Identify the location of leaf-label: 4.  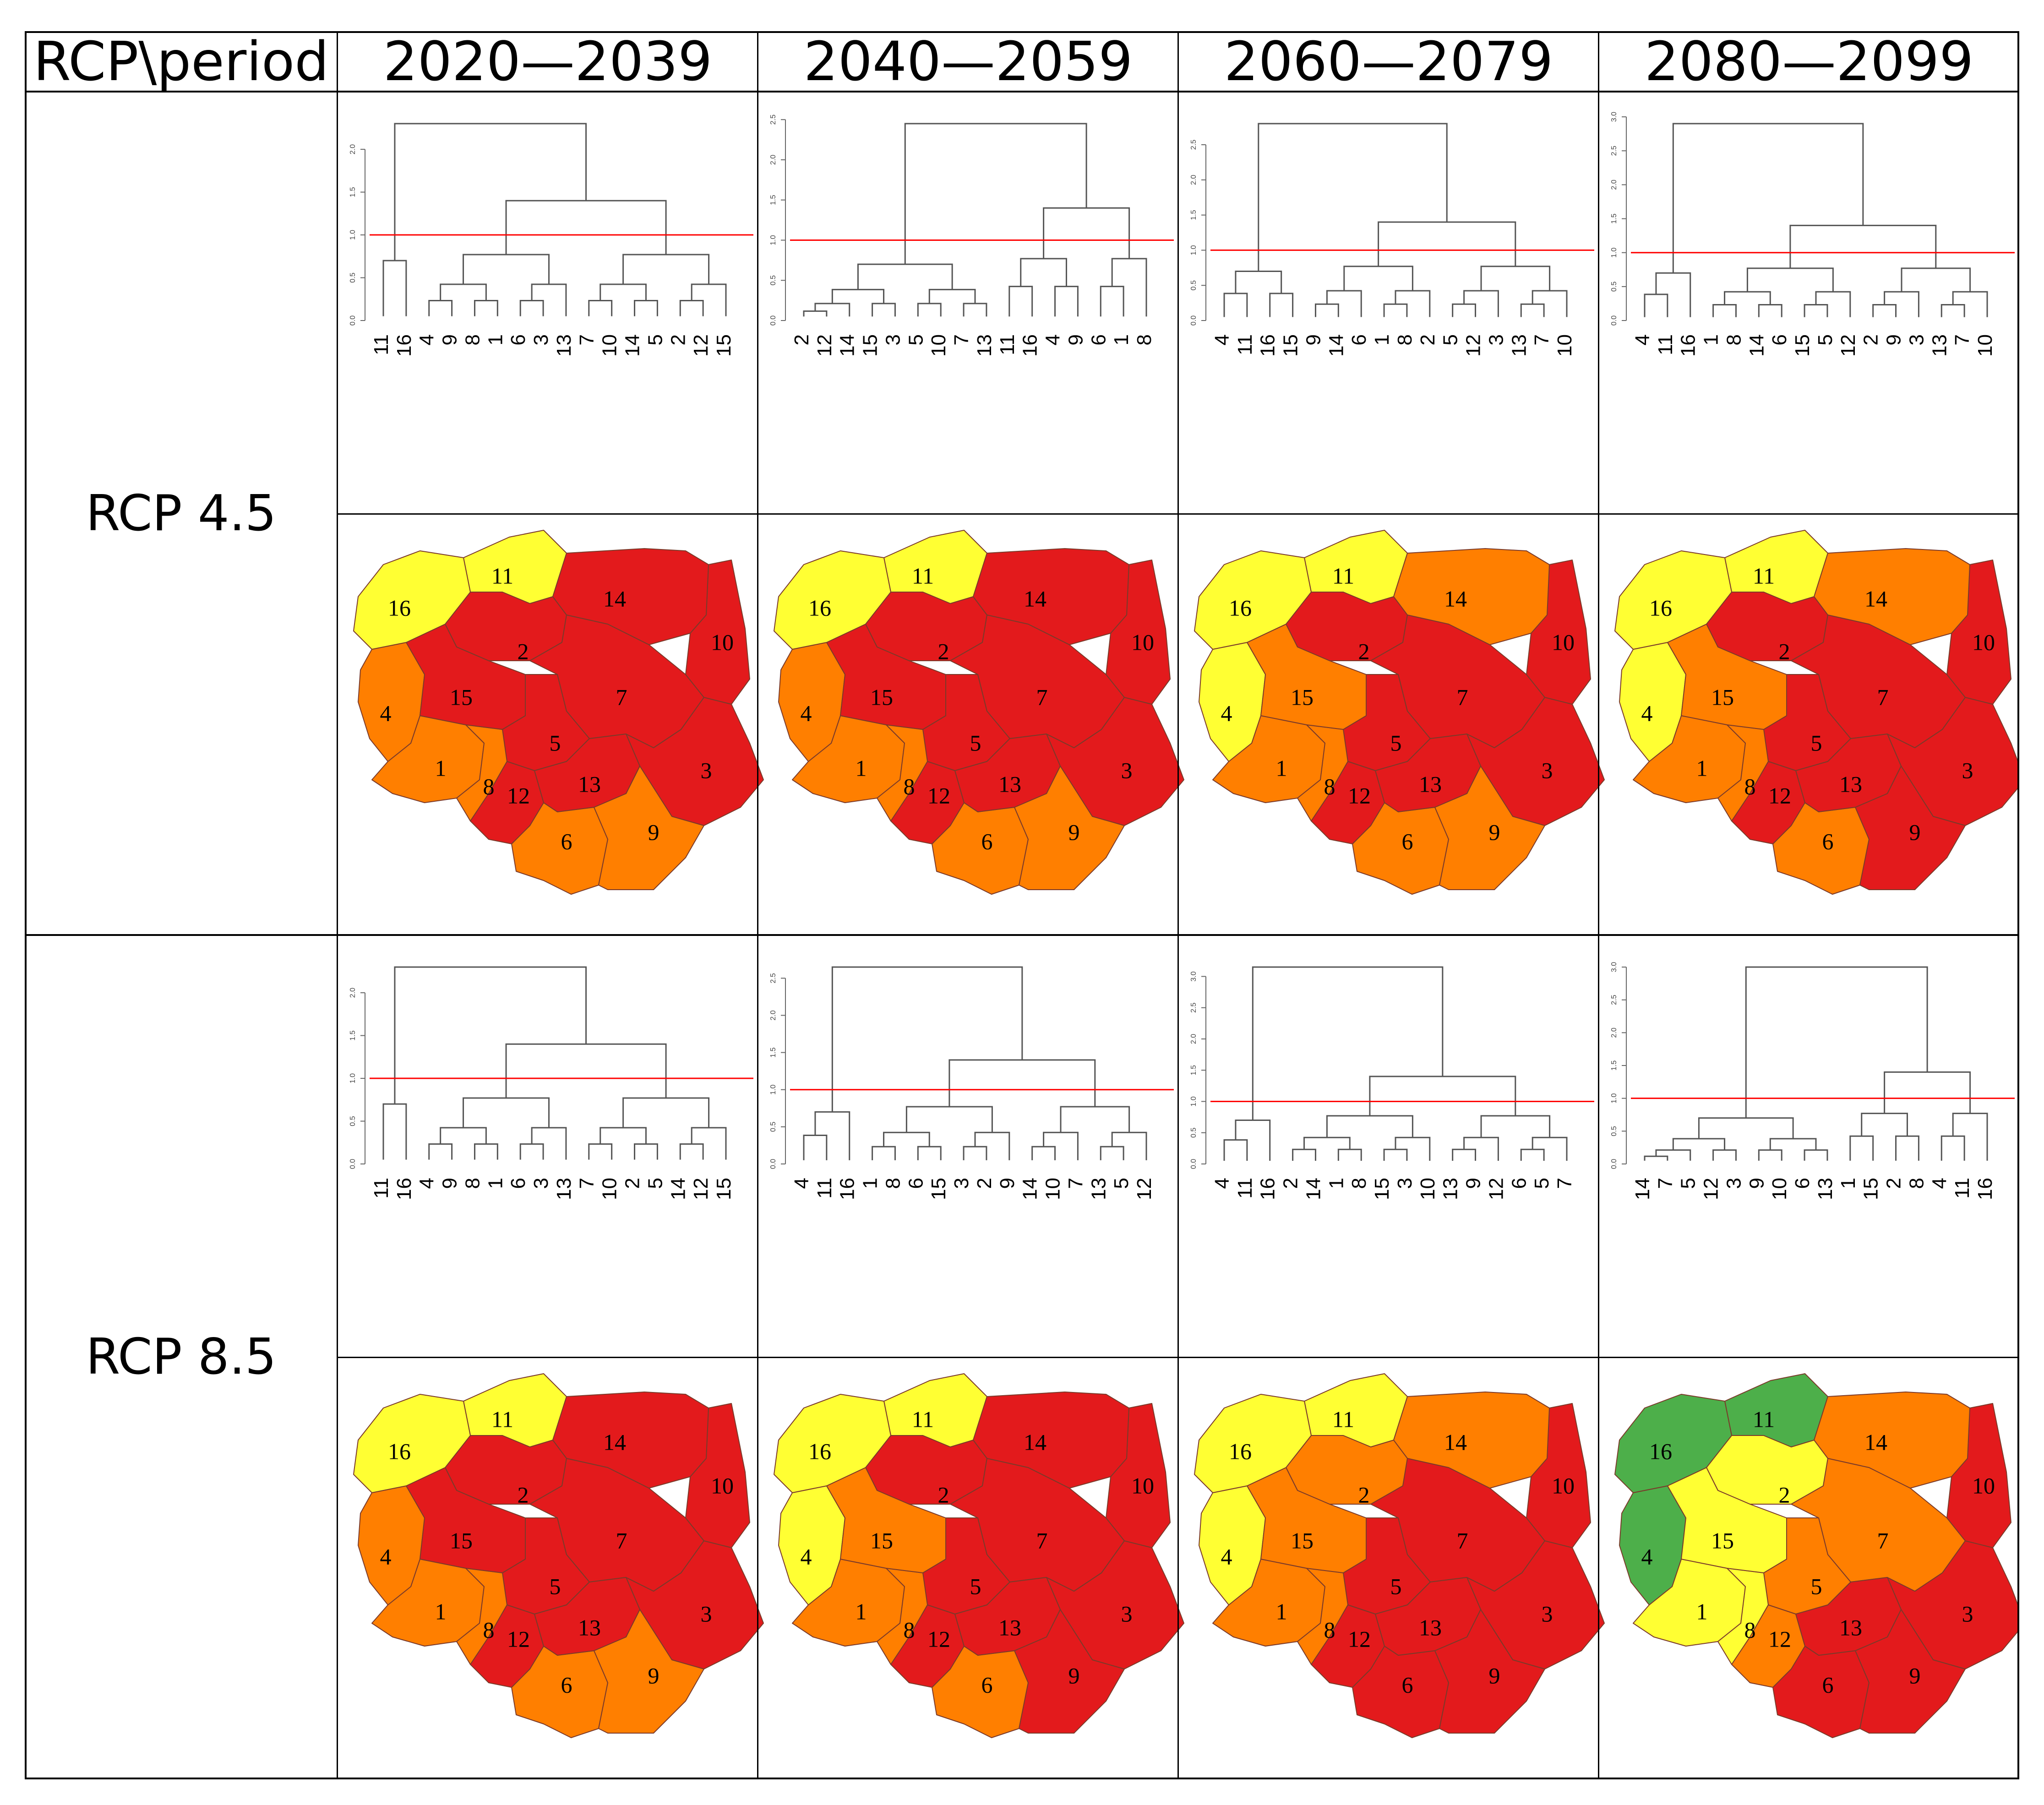
(1939, 1183).